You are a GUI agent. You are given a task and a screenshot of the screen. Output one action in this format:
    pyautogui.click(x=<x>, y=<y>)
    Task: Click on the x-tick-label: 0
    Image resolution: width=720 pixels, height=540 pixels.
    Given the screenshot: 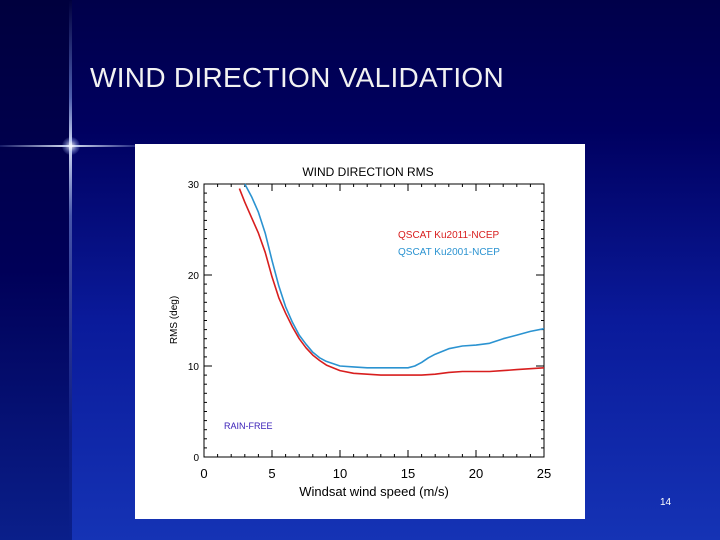 What is the action you would take?
    pyautogui.click(x=203, y=473)
    